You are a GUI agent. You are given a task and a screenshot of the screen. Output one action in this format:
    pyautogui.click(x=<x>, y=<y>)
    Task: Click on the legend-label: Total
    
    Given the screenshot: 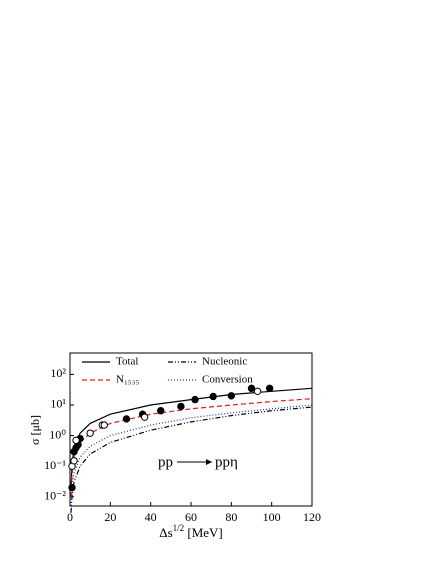 What is the action you would take?
    pyautogui.click(x=127, y=362)
    